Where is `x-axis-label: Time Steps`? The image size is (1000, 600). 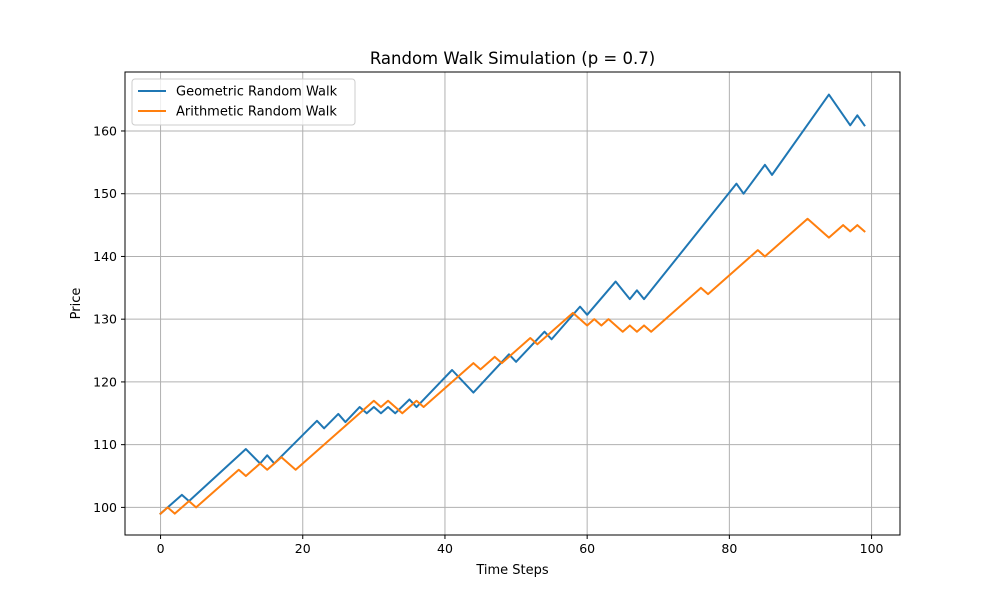
x-axis-label: Time Steps is located at coordinates (512, 570).